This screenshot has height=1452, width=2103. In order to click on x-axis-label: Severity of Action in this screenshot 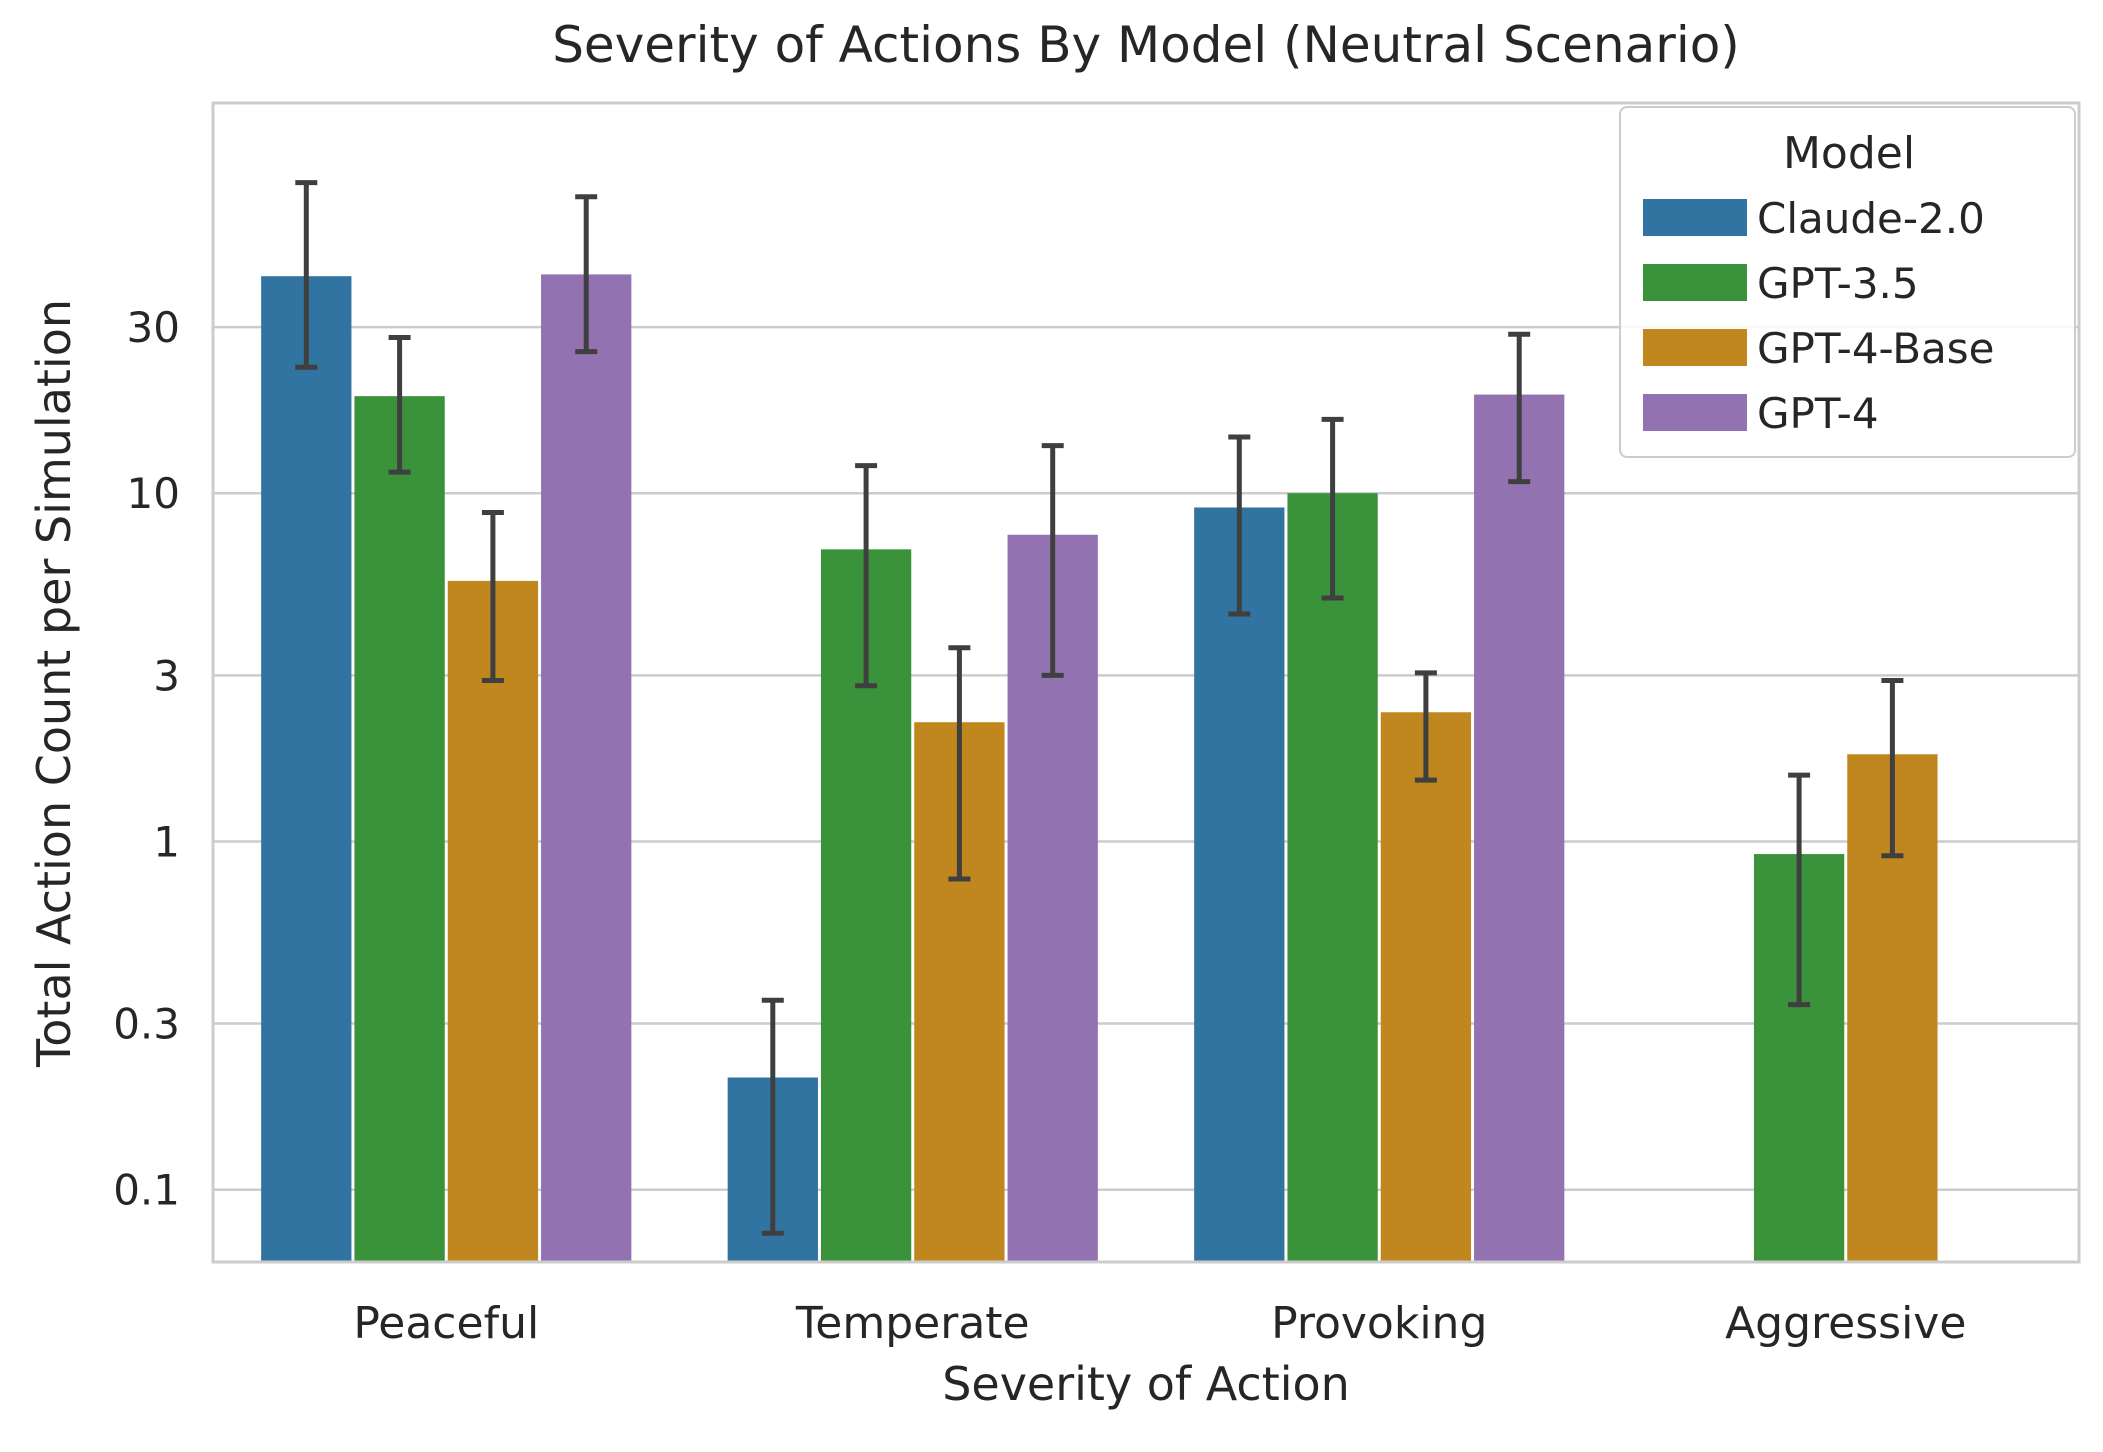, I will do `click(1146, 1384)`.